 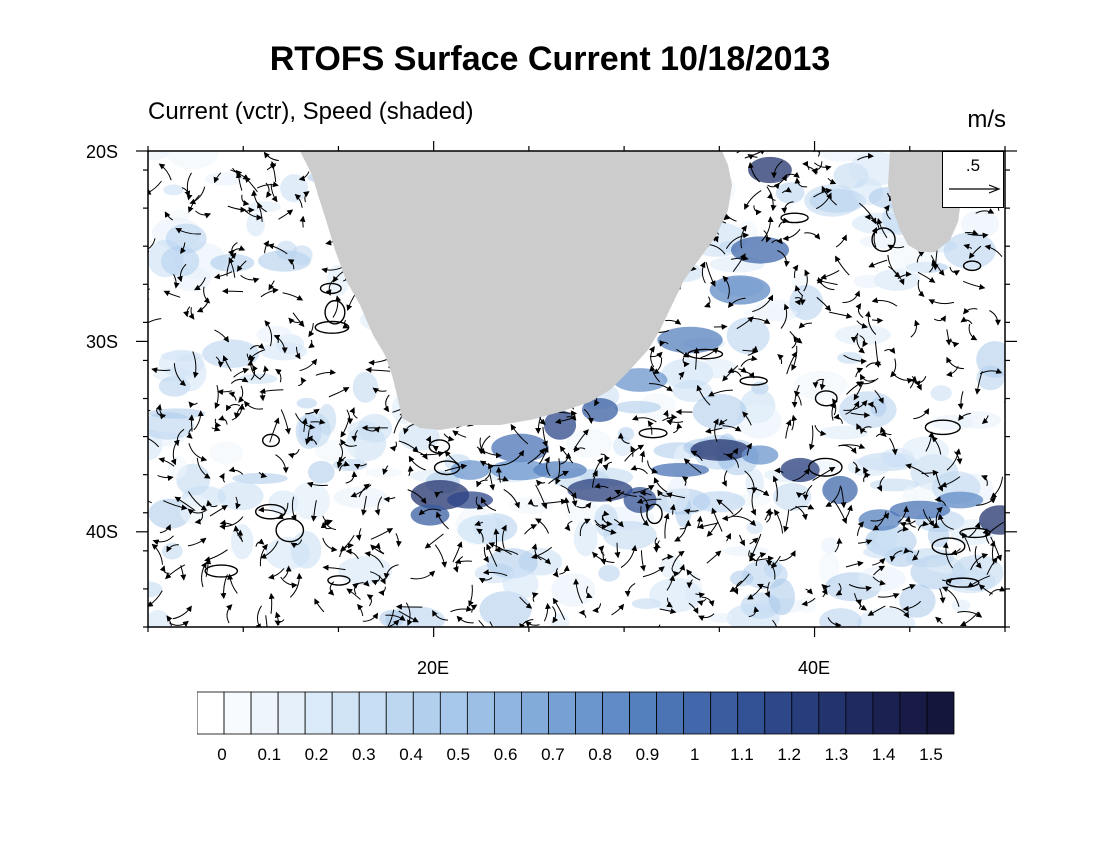 What do you see at coordinates (600, 754) in the screenshot?
I see `colorbar-label: 0.8` at bounding box center [600, 754].